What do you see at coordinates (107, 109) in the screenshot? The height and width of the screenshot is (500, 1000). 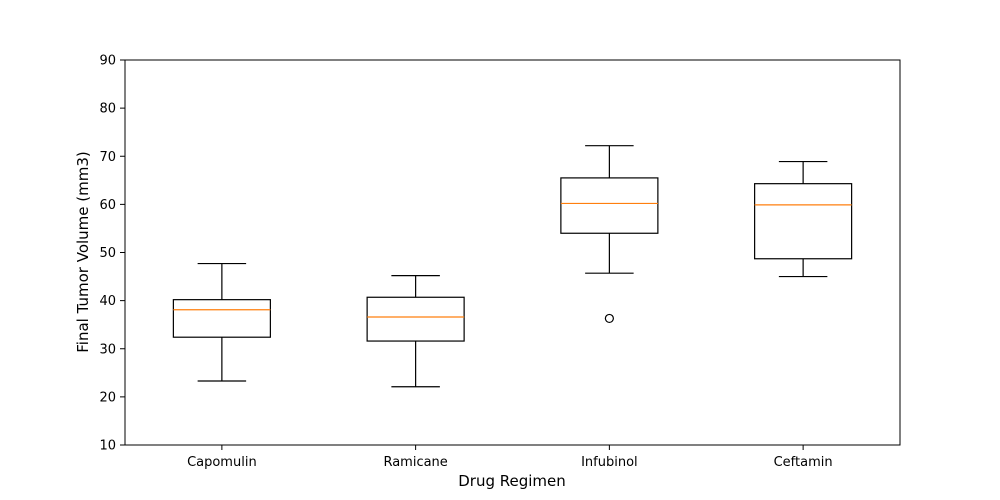 I see `y-tick-label: 80` at bounding box center [107, 109].